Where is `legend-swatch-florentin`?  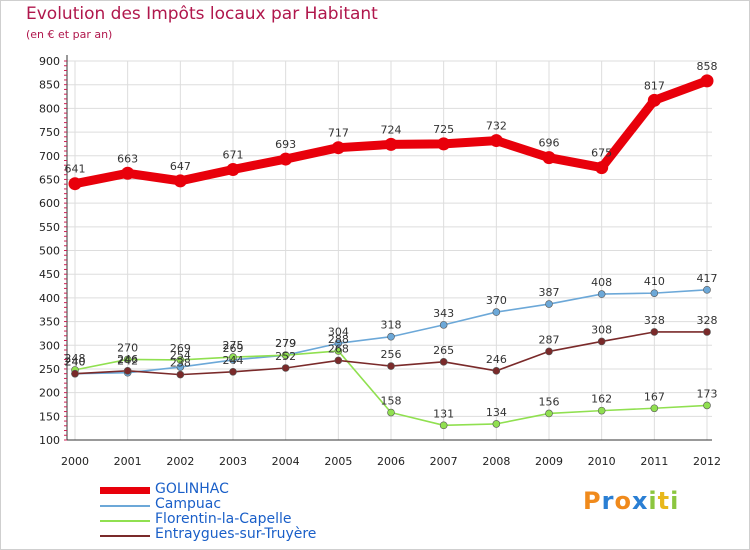 legend-swatch-florentin is located at coordinates (125, 521).